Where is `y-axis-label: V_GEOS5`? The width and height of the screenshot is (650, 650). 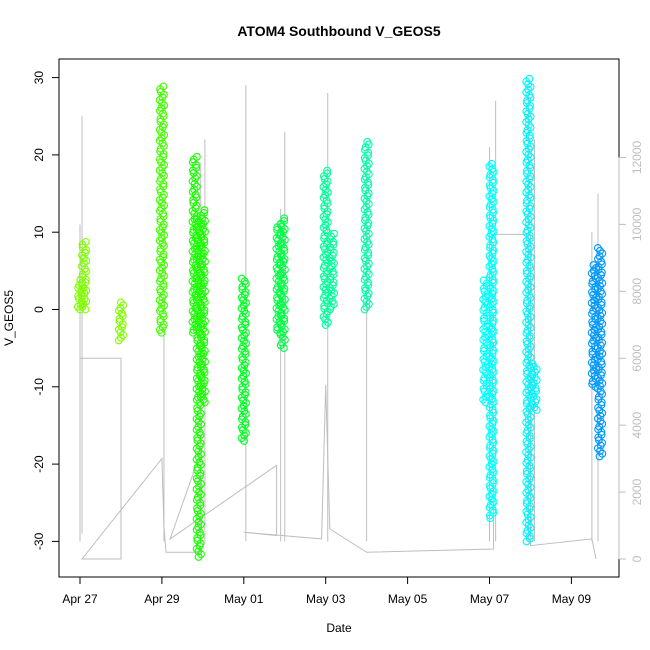
y-axis-label: V_GEOS5 is located at coordinates (9, 318).